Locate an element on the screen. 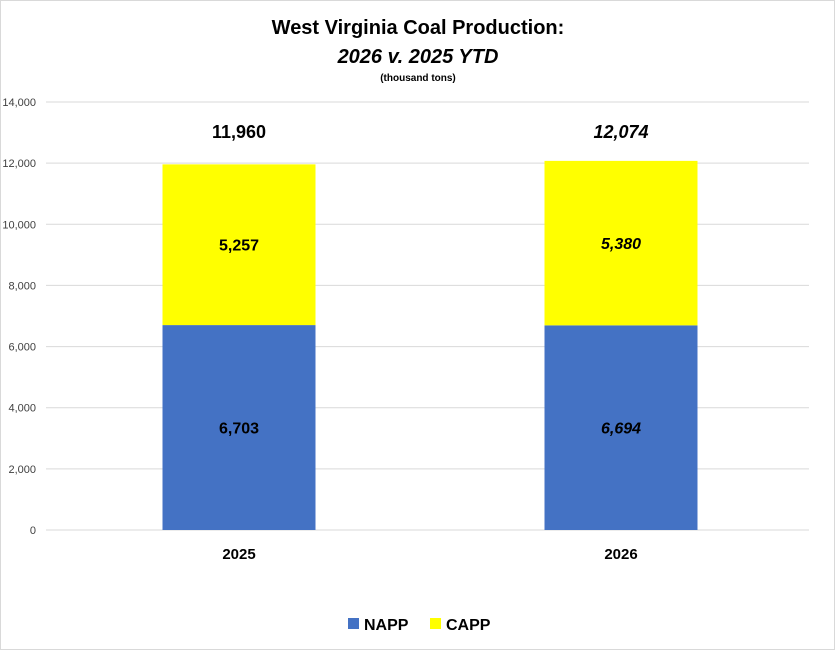 Image resolution: width=835 pixels, height=650 pixels. y-tick-label: 12,000 is located at coordinates (19, 164).